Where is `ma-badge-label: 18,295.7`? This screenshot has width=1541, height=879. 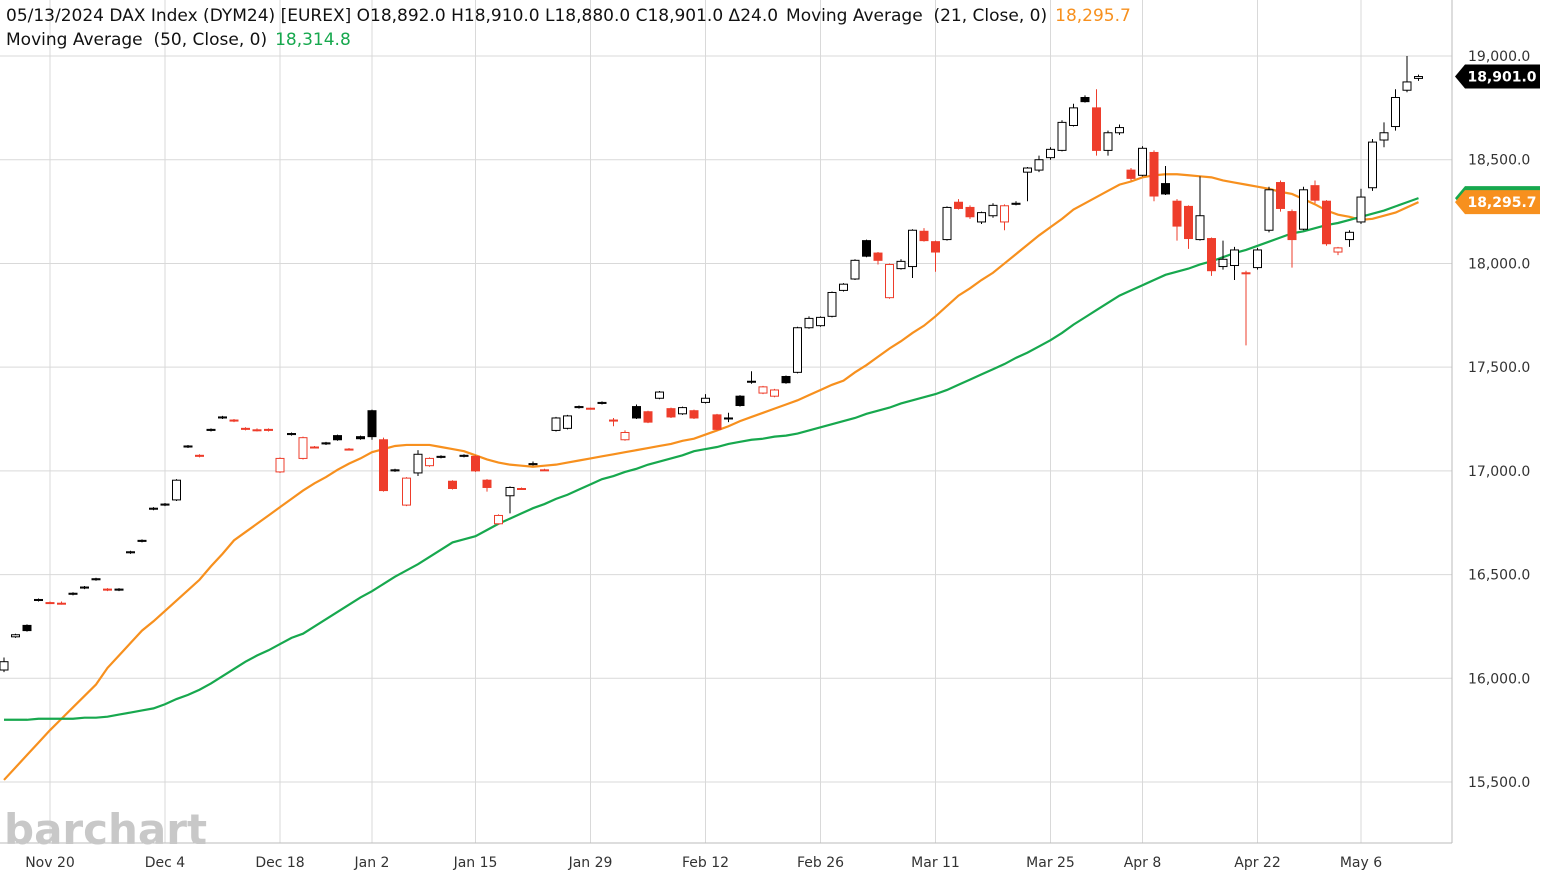 ma-badge-label: 18,295.7 is located at coordinates (1501, 203).